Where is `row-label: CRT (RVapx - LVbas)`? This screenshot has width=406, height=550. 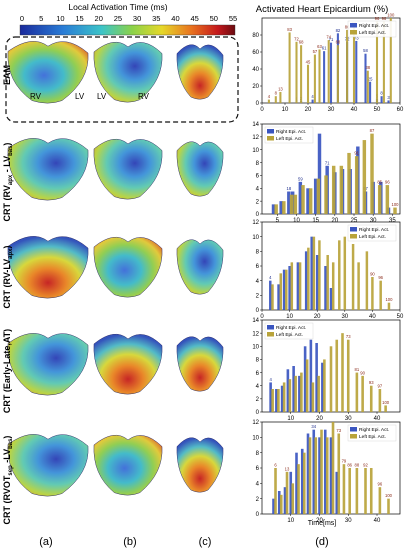 row-label: CRT (RVapx - LVbas) is located at coordinates (8, 182).